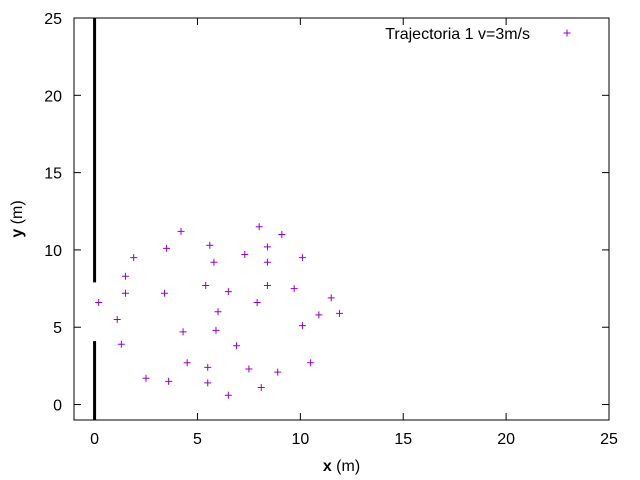  Describe the element at coordinates (403, 439) in the screenshot. I see `x-tick-label: 15` at that location.